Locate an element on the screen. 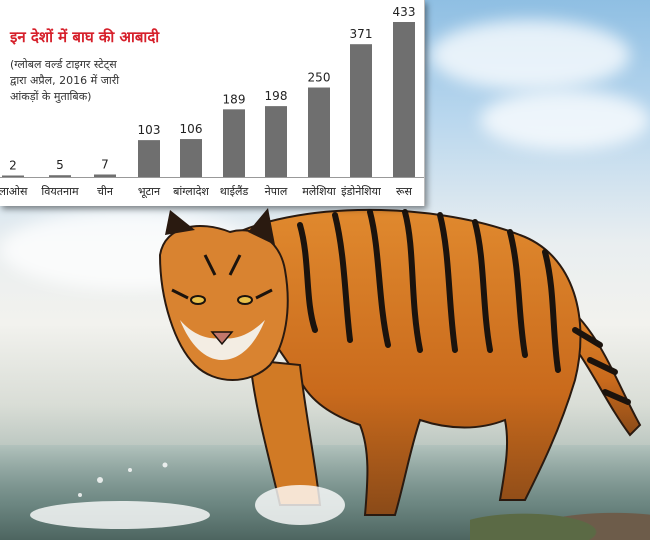 The width and height of the screenshot is (650, 540). category-label-0: लाओस is located at coordinates (14, 191).